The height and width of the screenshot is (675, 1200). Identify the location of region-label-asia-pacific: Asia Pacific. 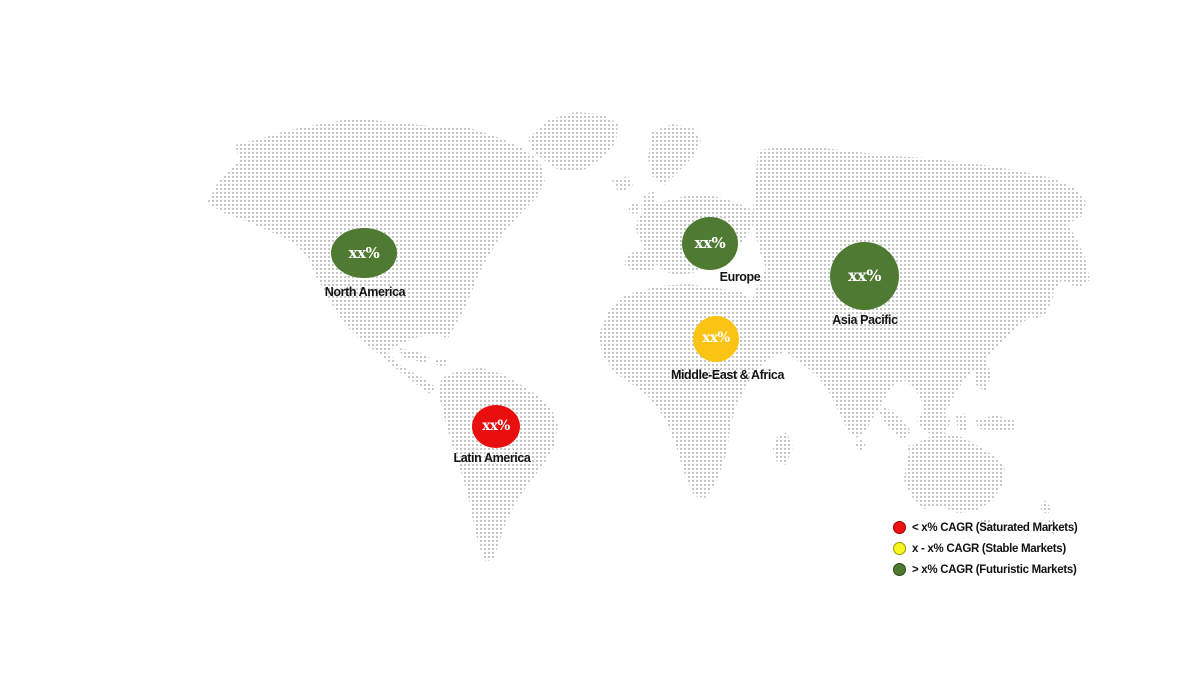
(865, 320).